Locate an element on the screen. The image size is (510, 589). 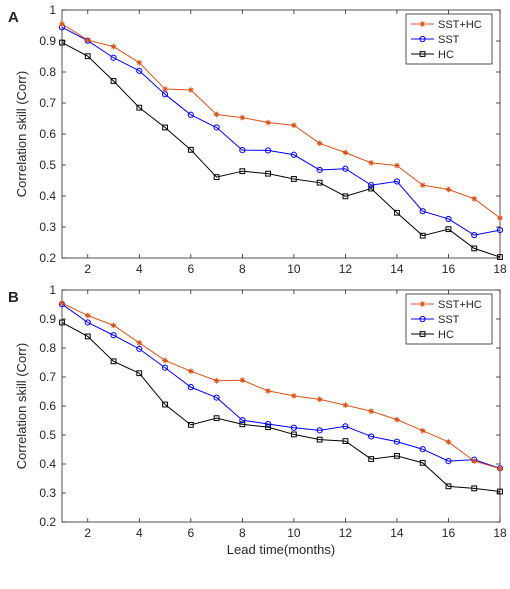
panel-label: A is located at coordinates (13, 17).